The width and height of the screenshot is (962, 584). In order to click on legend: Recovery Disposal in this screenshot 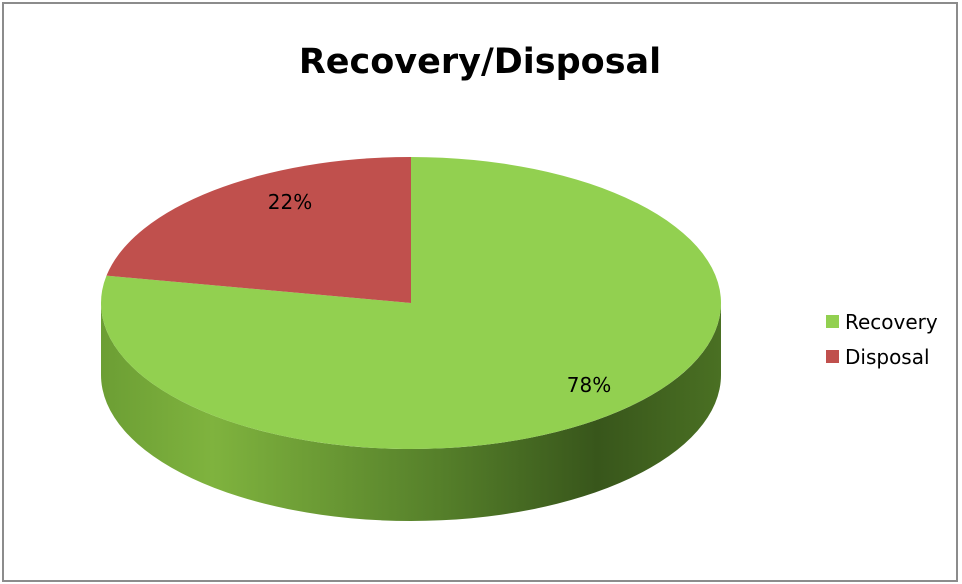, I will do `click(882, 339)`.